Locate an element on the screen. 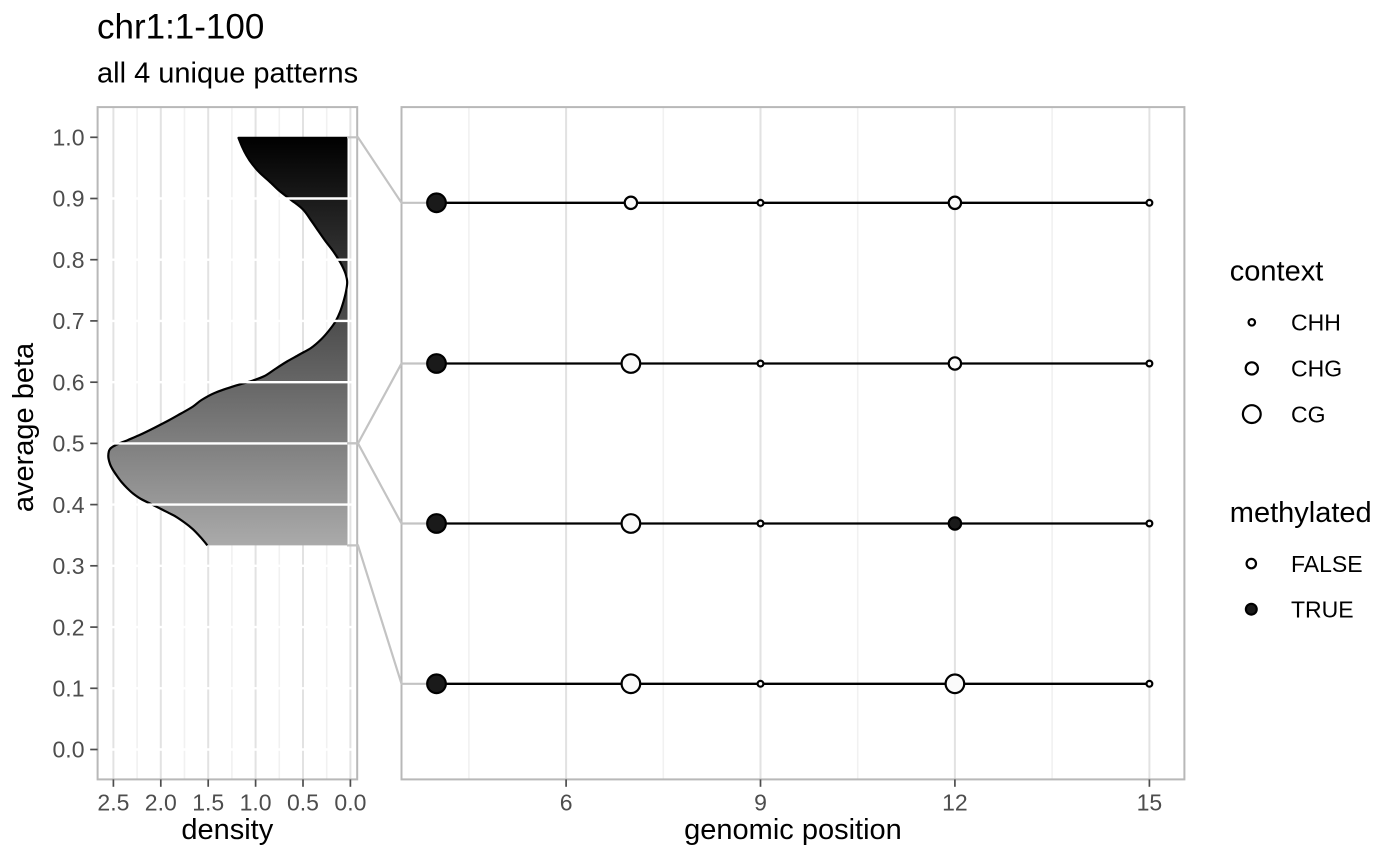 Image resolution: width=1400 pixels, height=866 pixels. svg-text: context is located at coordinates (1277, 272).